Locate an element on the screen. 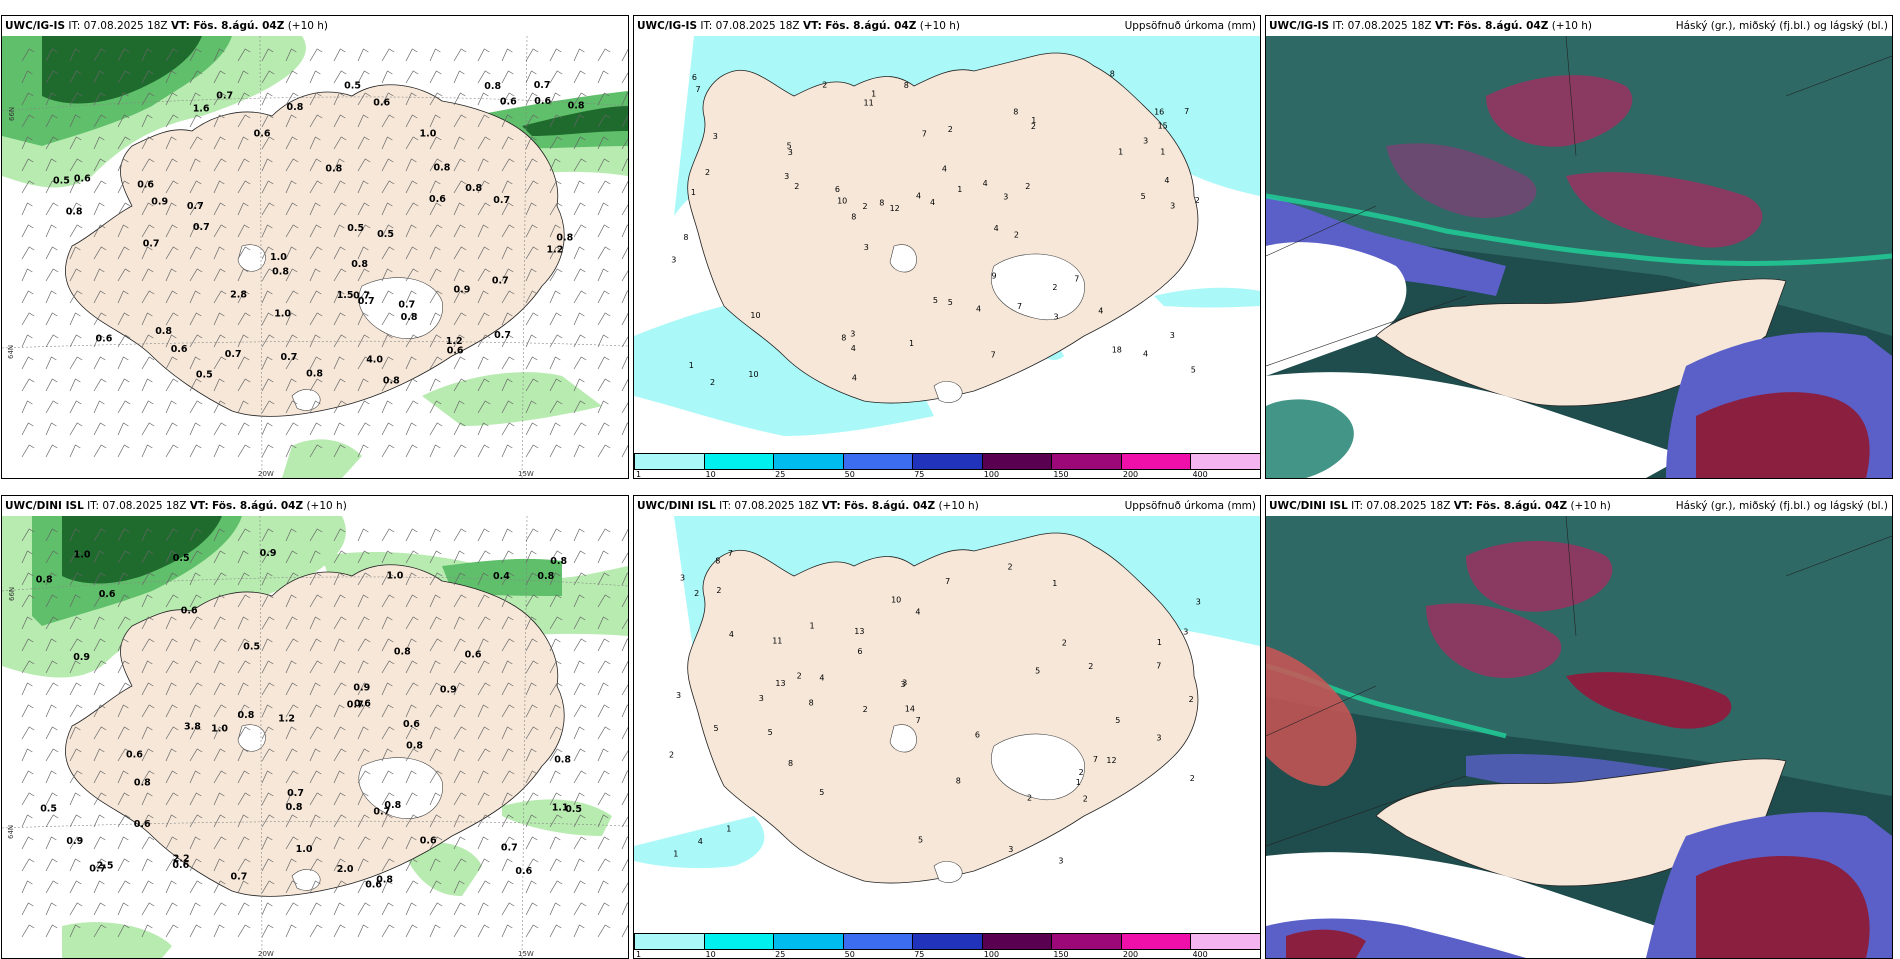 The width and height of the screenshot is (1900, 959). map-value-label: 7 is located at coordinates (947, 581).